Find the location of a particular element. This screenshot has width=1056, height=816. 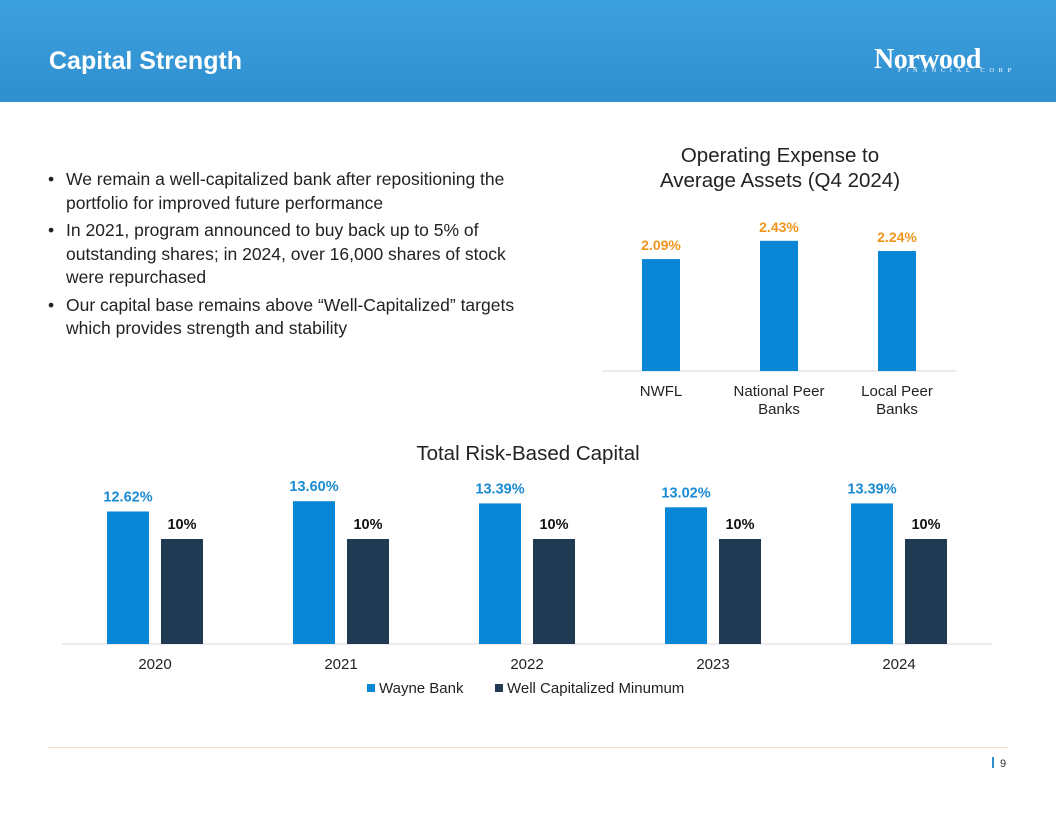

opex-data-label: 2.43% is located at coordinates (779, 227).